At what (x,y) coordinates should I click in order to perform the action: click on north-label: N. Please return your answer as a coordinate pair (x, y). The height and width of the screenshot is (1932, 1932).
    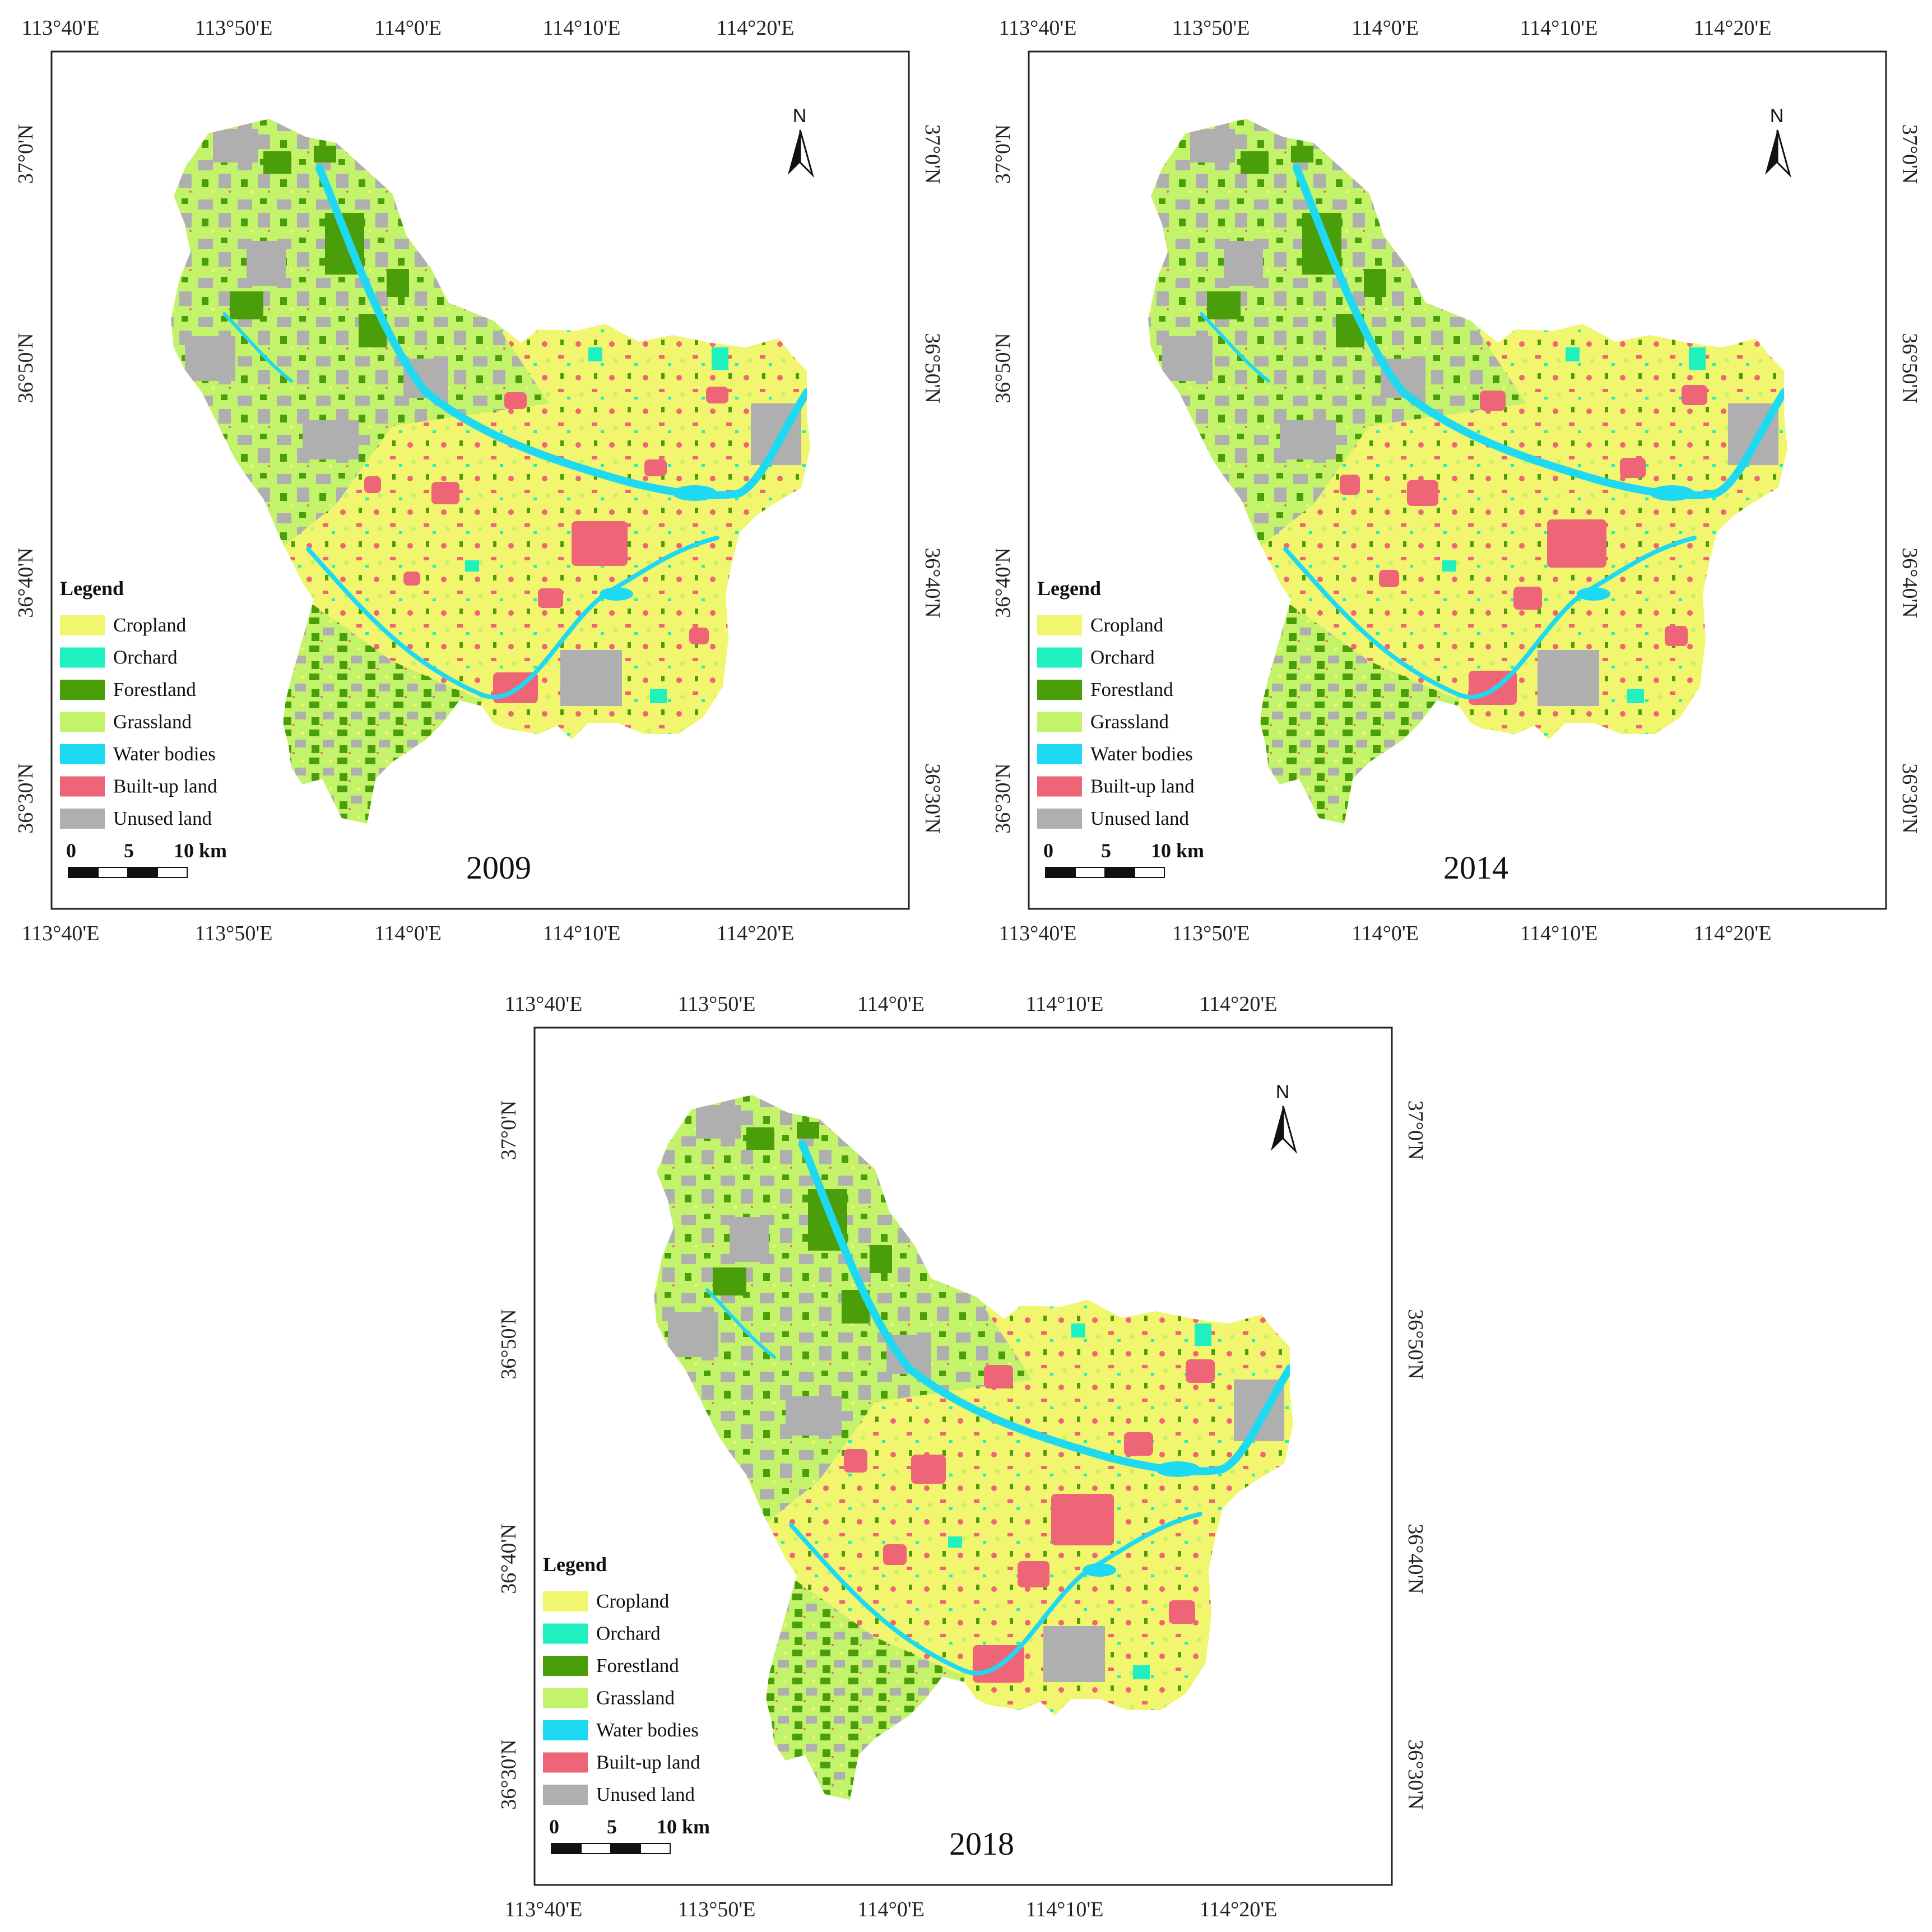
    Looking at the image, I should click on (800, 116).